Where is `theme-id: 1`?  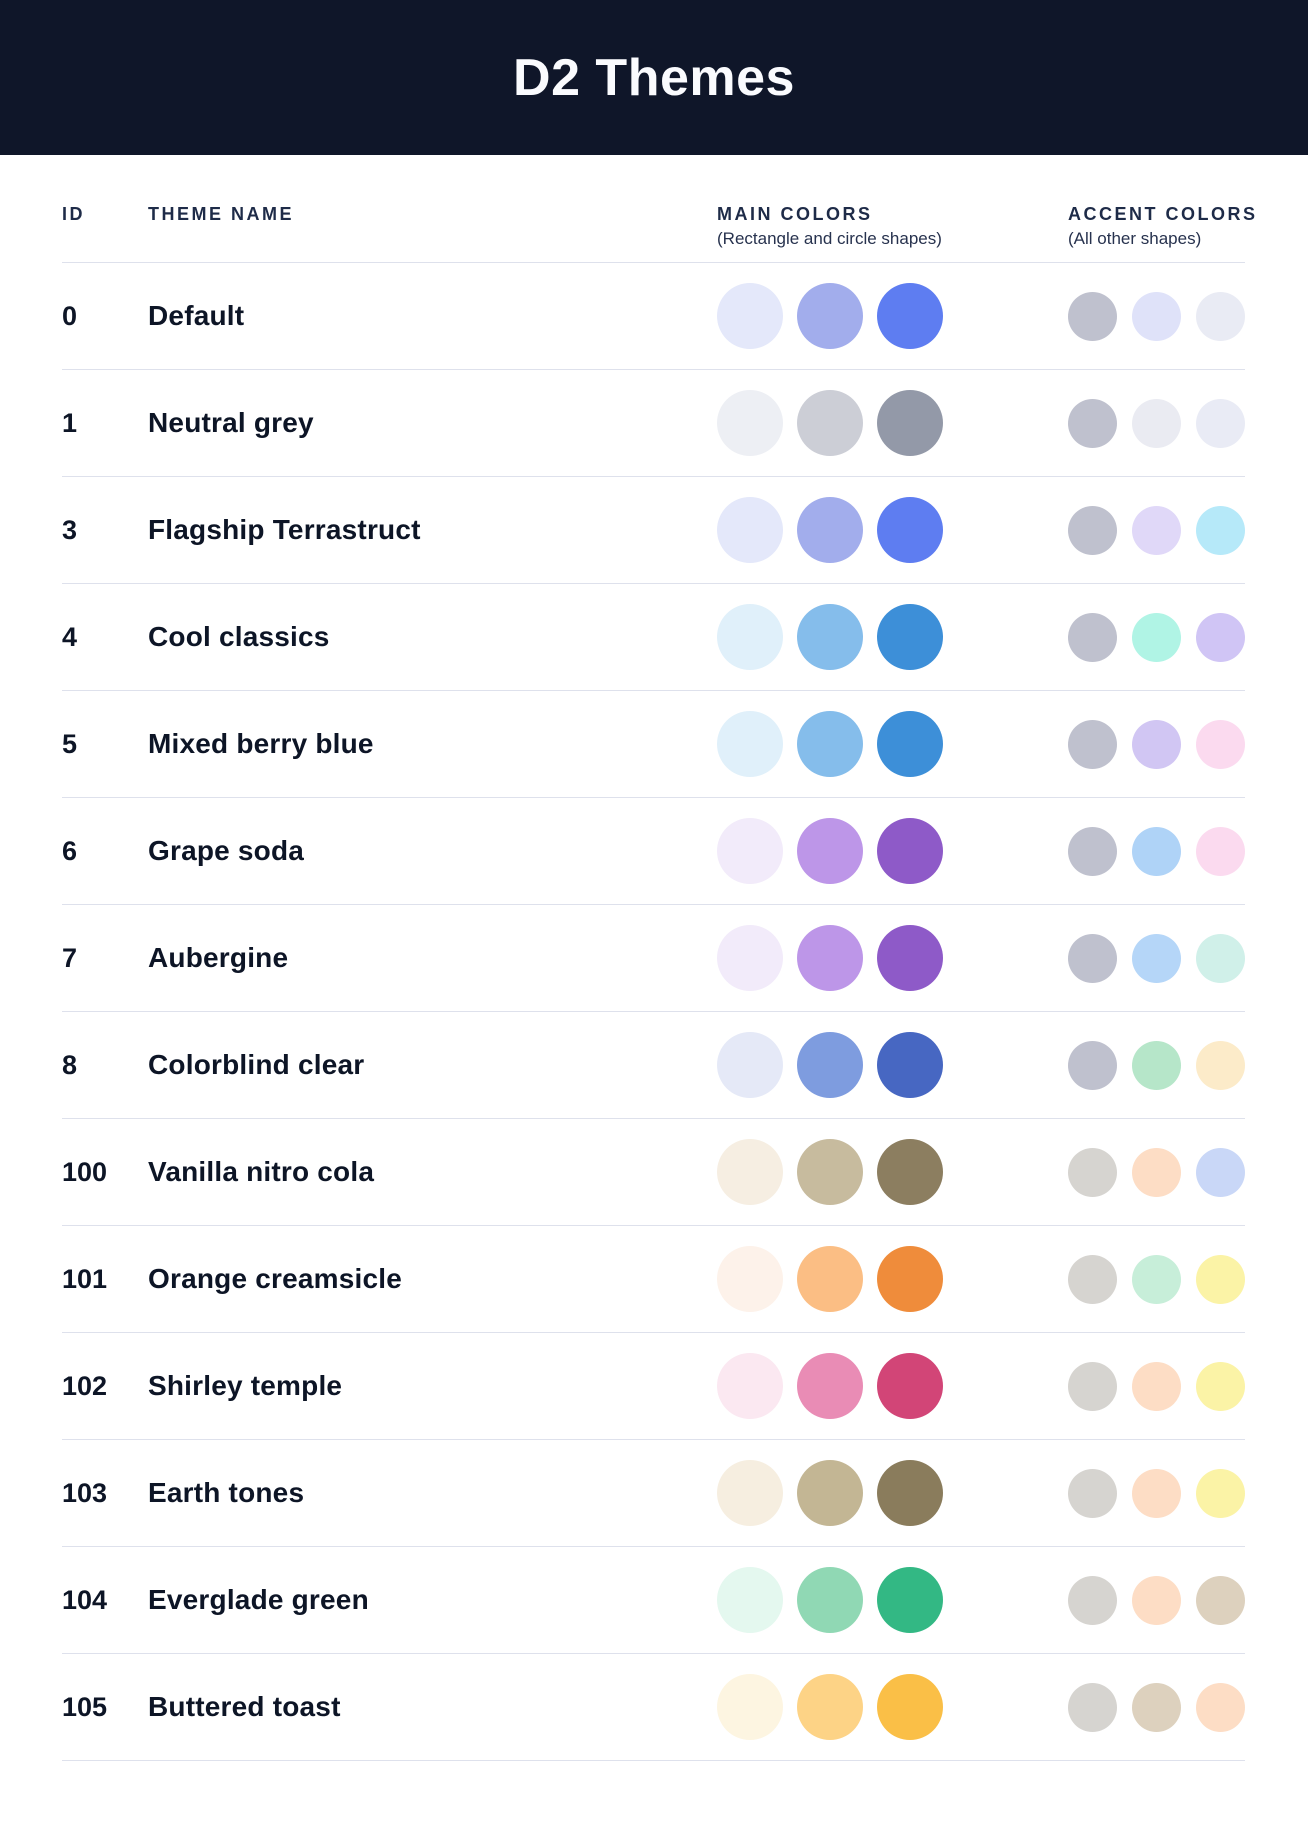 theme-id: 1 is located at coordinates (70, 422).